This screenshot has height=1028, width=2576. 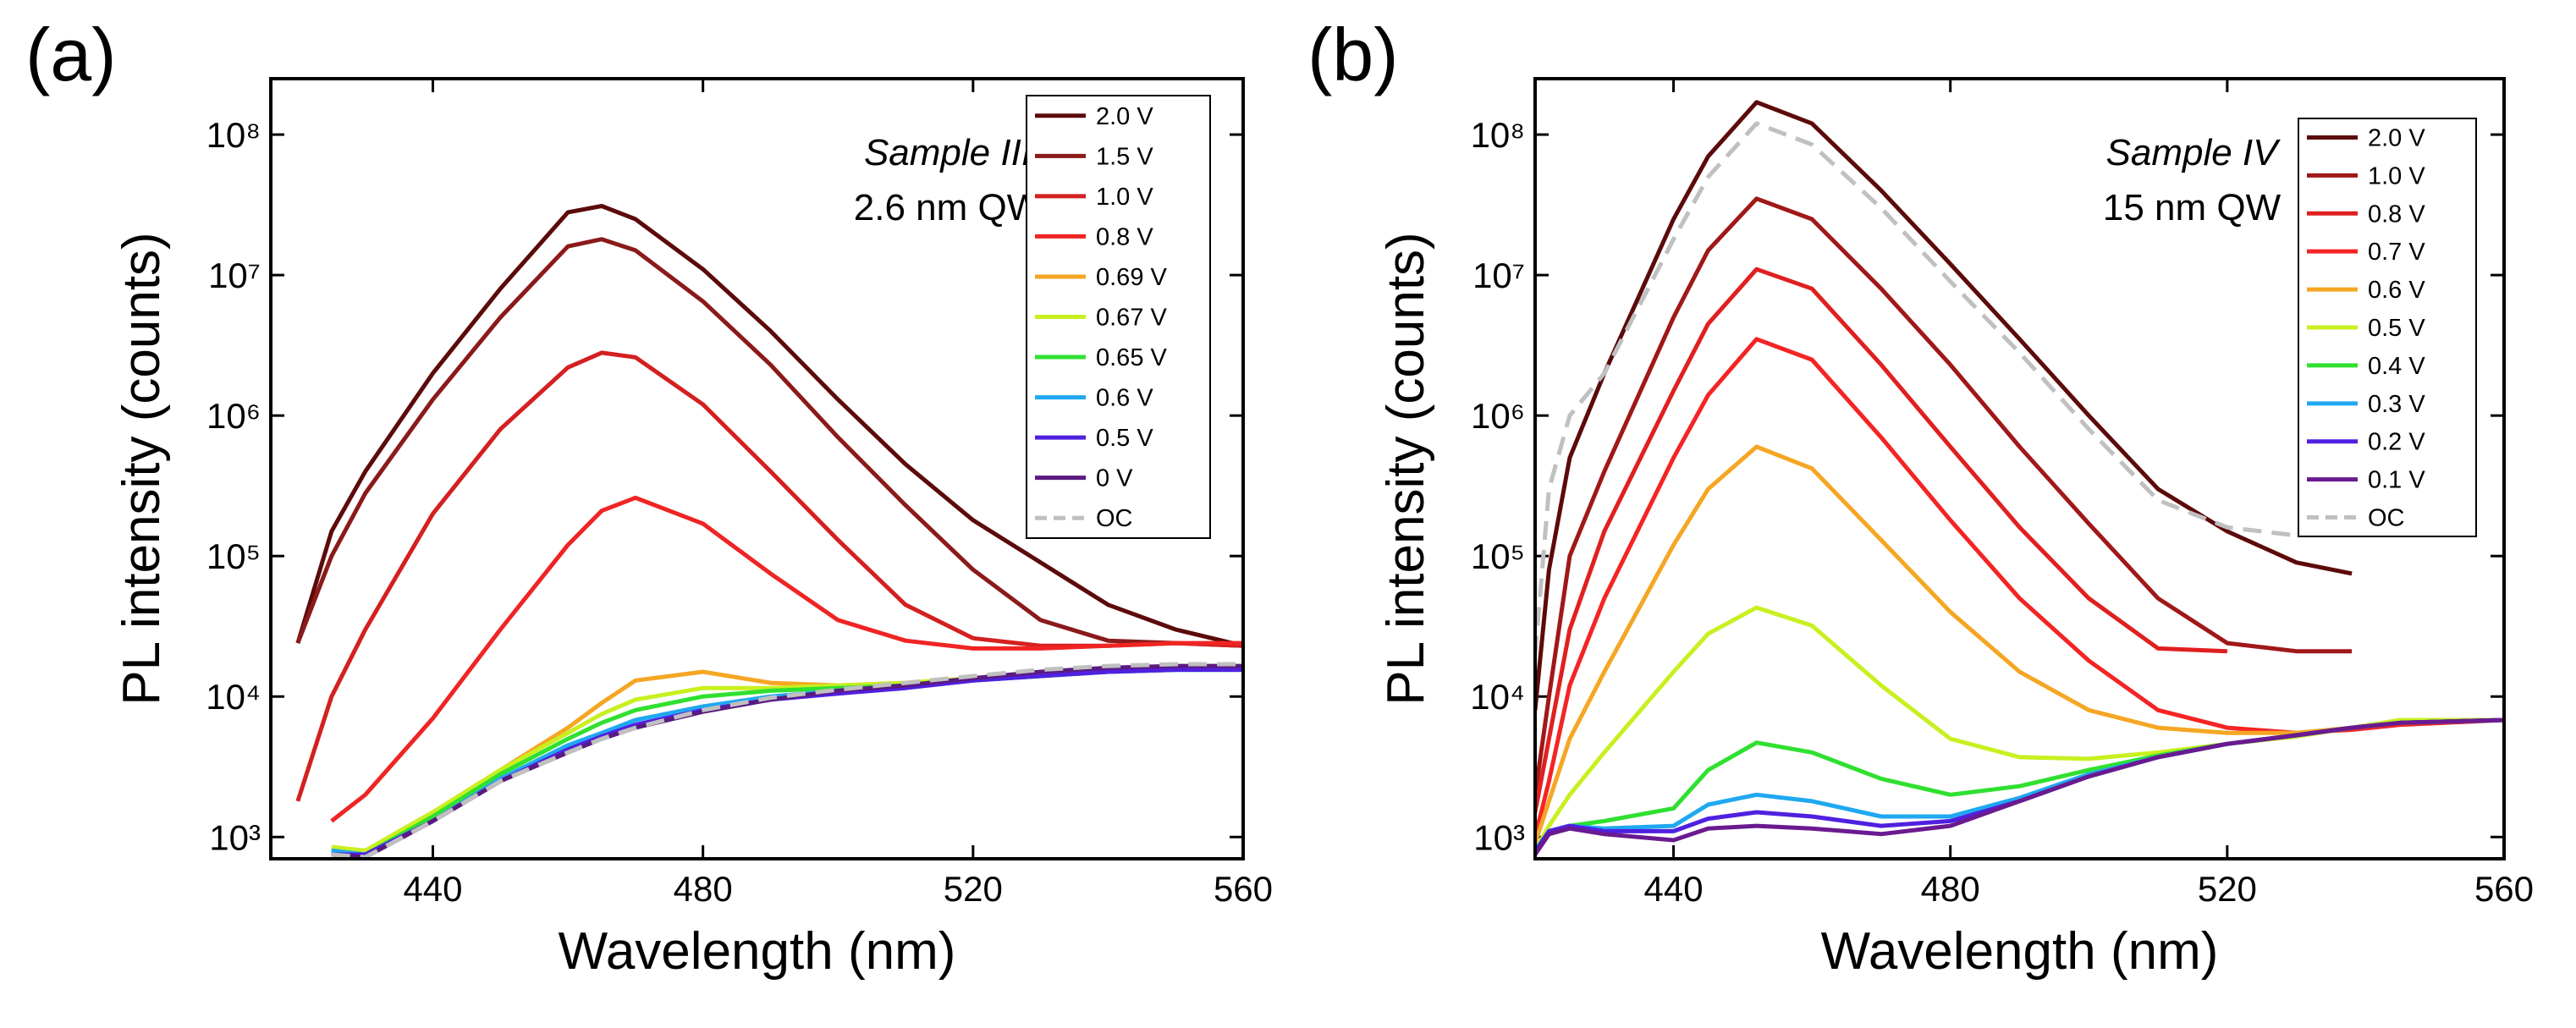 I want to click on legend-label: 0 V, so click(x=1114, y=479).